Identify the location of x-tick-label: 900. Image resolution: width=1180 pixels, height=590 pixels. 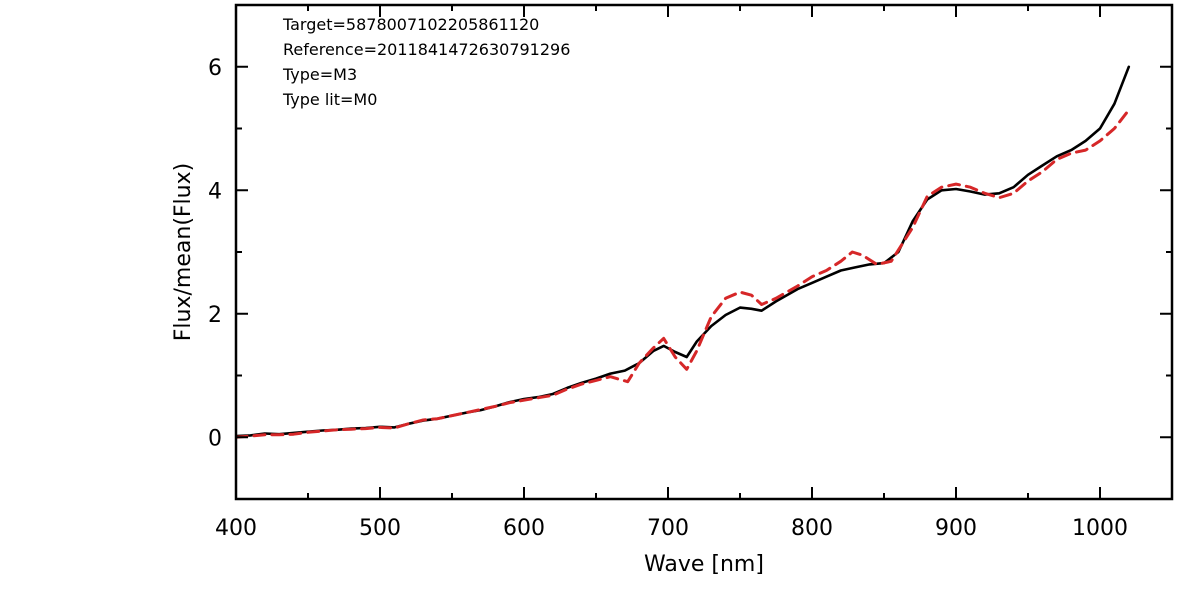
(956, 528).